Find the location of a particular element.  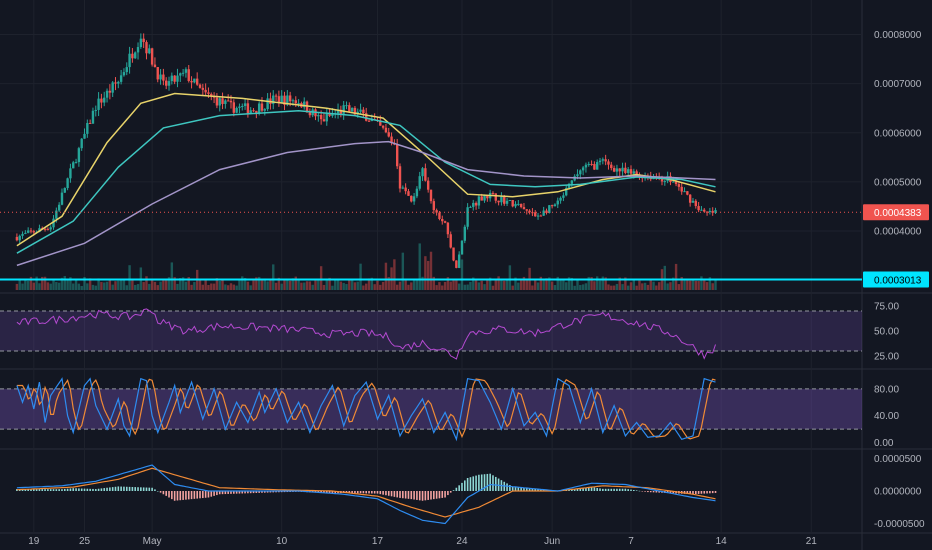

horizontal-level-badge is located at coordinates (896, 279).